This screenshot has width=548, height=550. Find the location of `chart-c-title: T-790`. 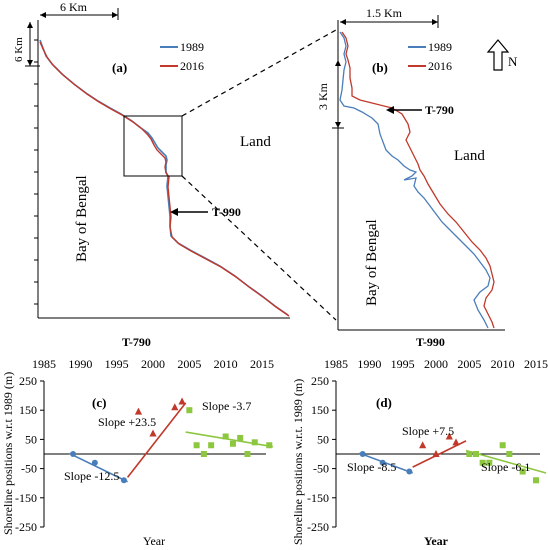

chart-c-title: T-790 is located at coordinates (136, 342).